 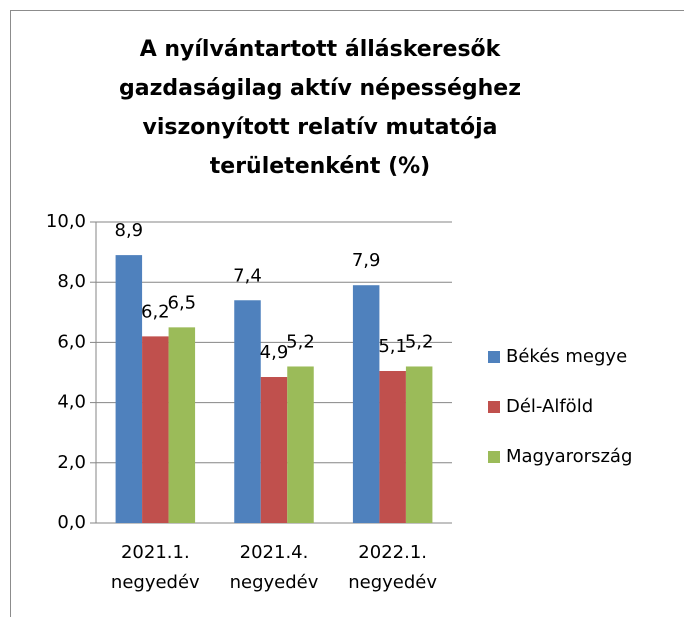 What do you see at coordinates (320, 88) in the screenshot?
I see `chart-title: gazdaságilag aktív népességhez` at bounding box center [320, 88].